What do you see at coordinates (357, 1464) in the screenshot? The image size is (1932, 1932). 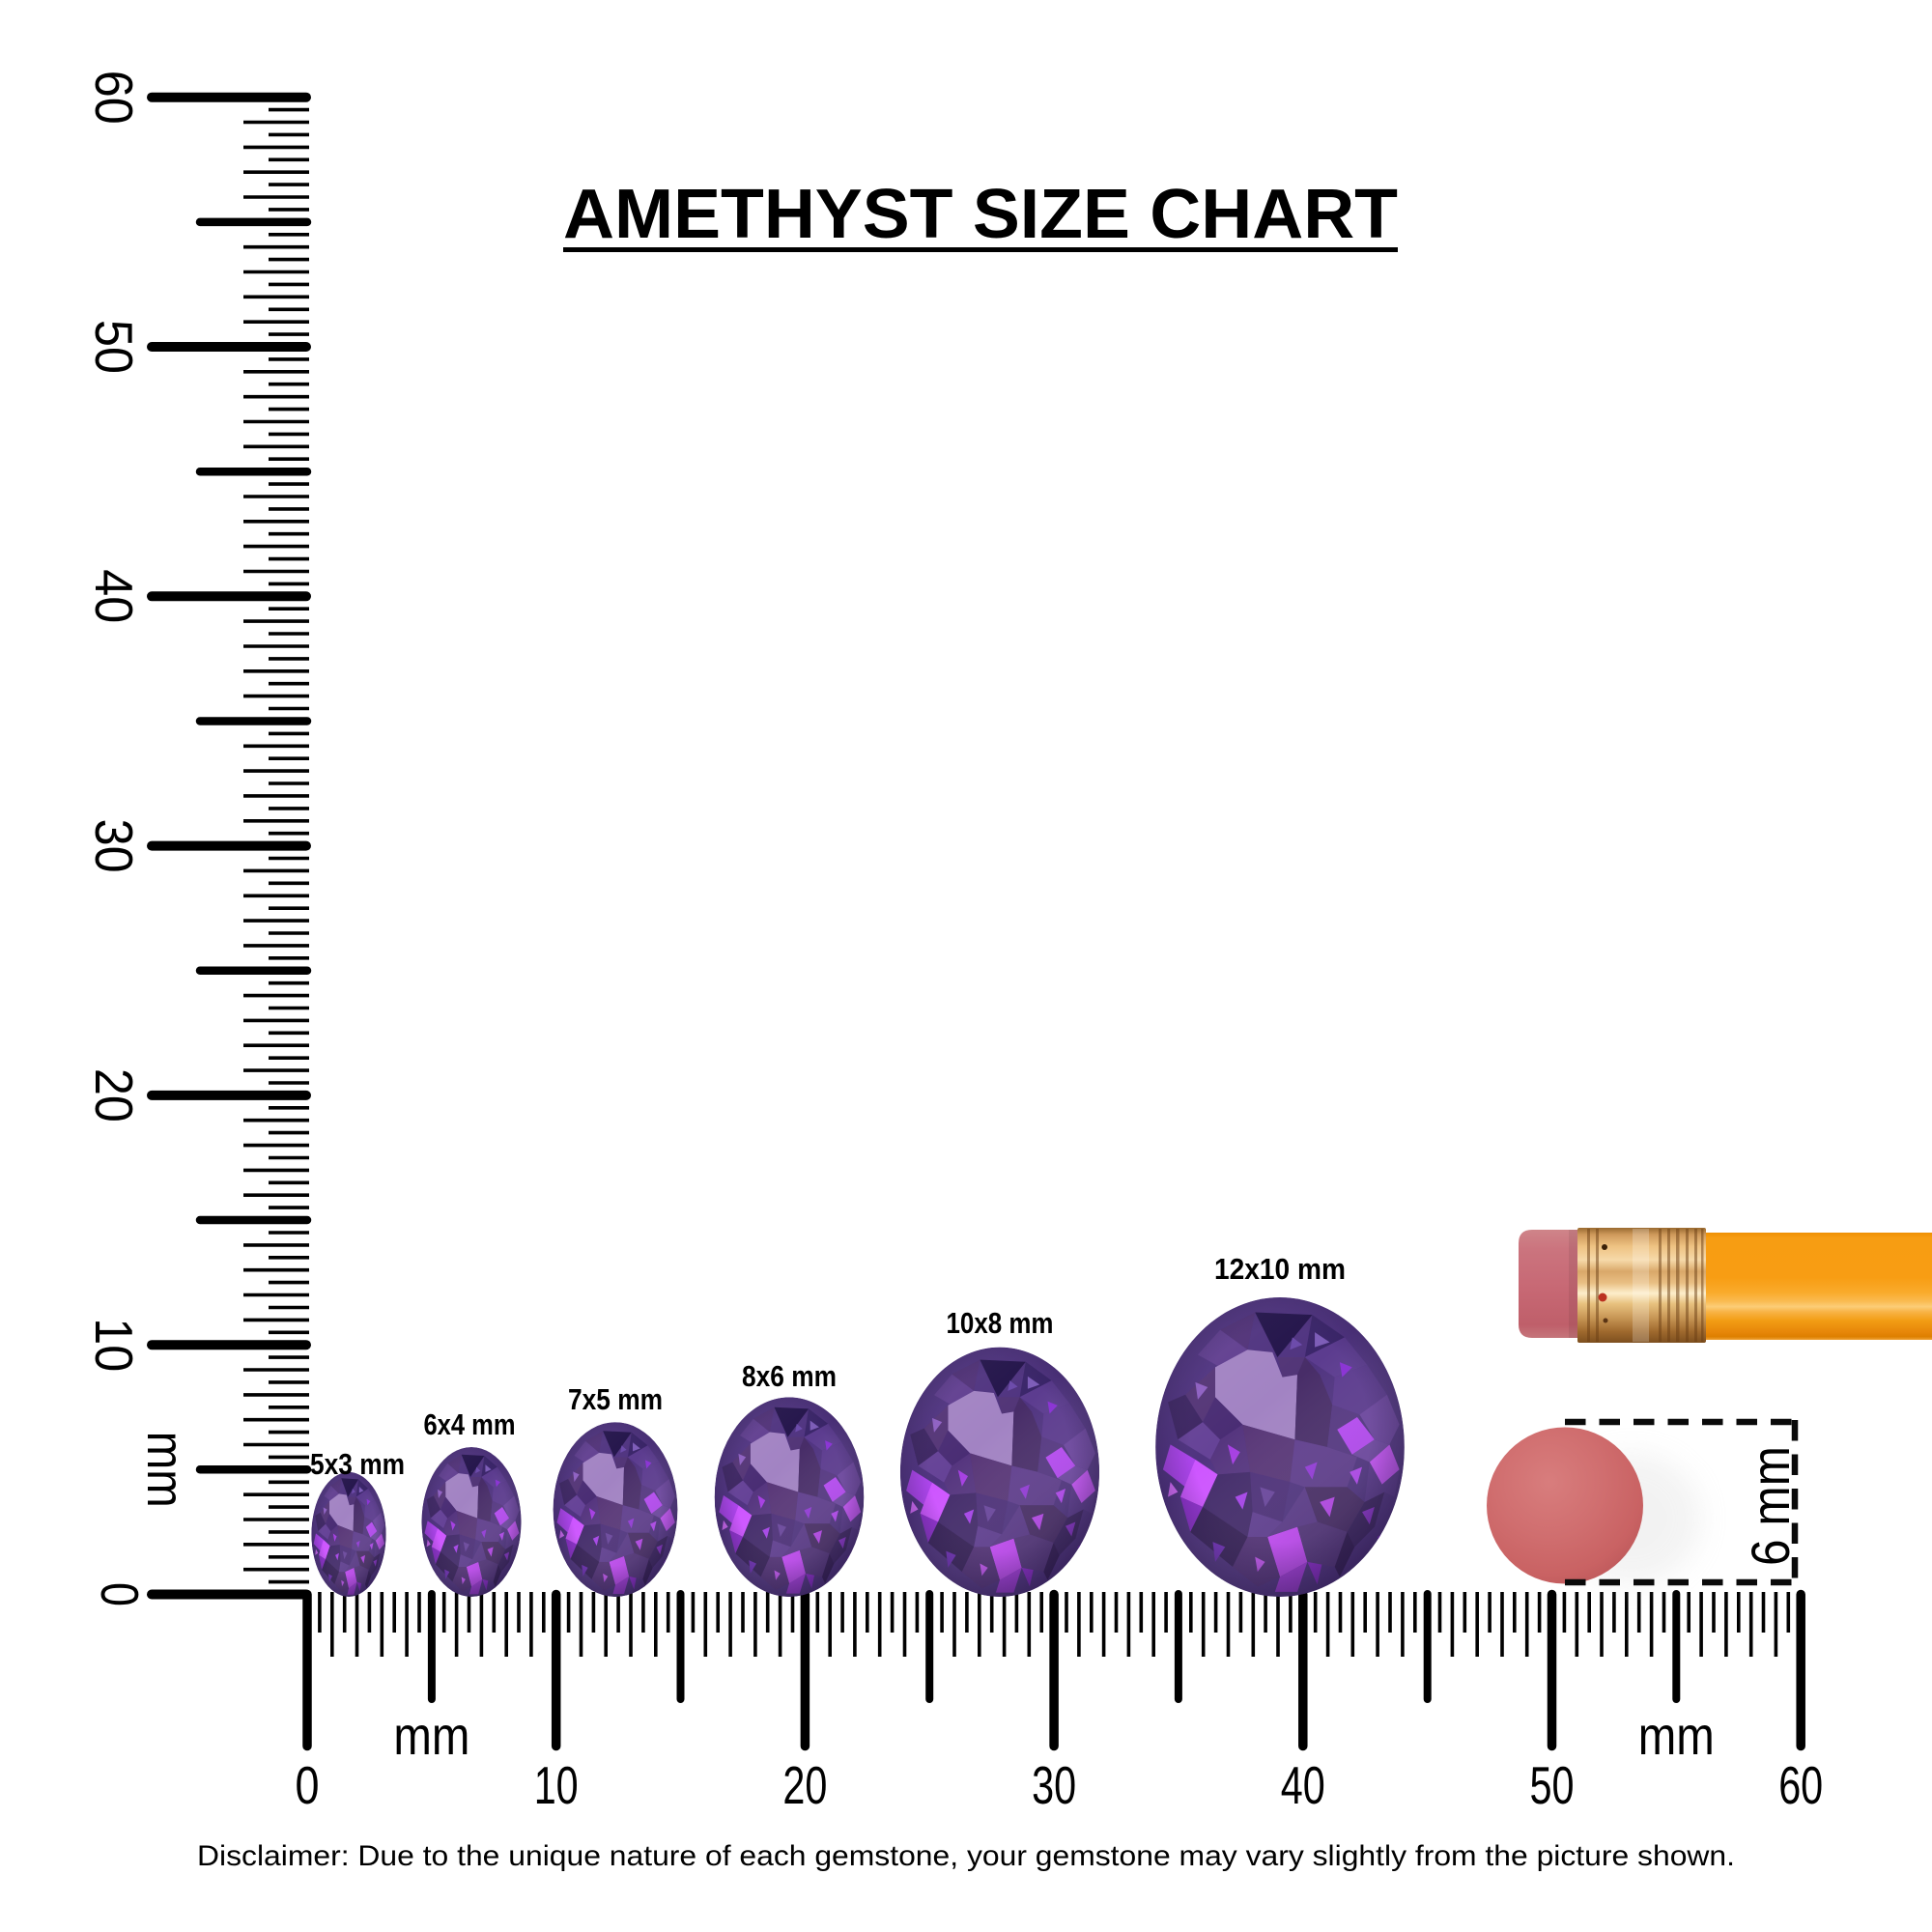 I see `svg-text: 5x3 mm` at bounding box center [357, 1464].